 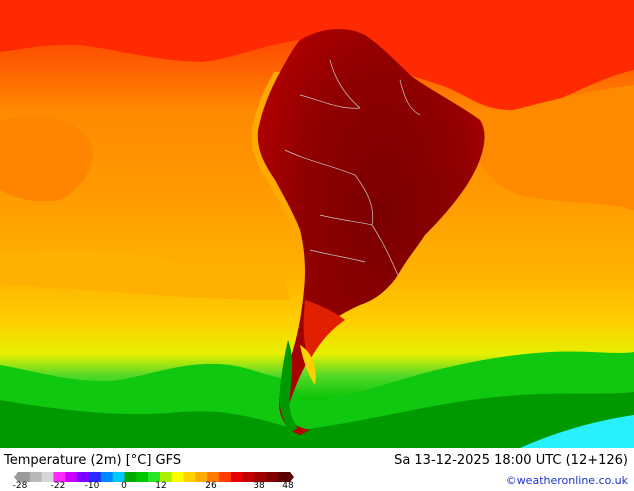 What do you see at coordinates (552, 147) in the screenshot?
I see `atlantic-warm-patch` at bounding box center [552, 147].